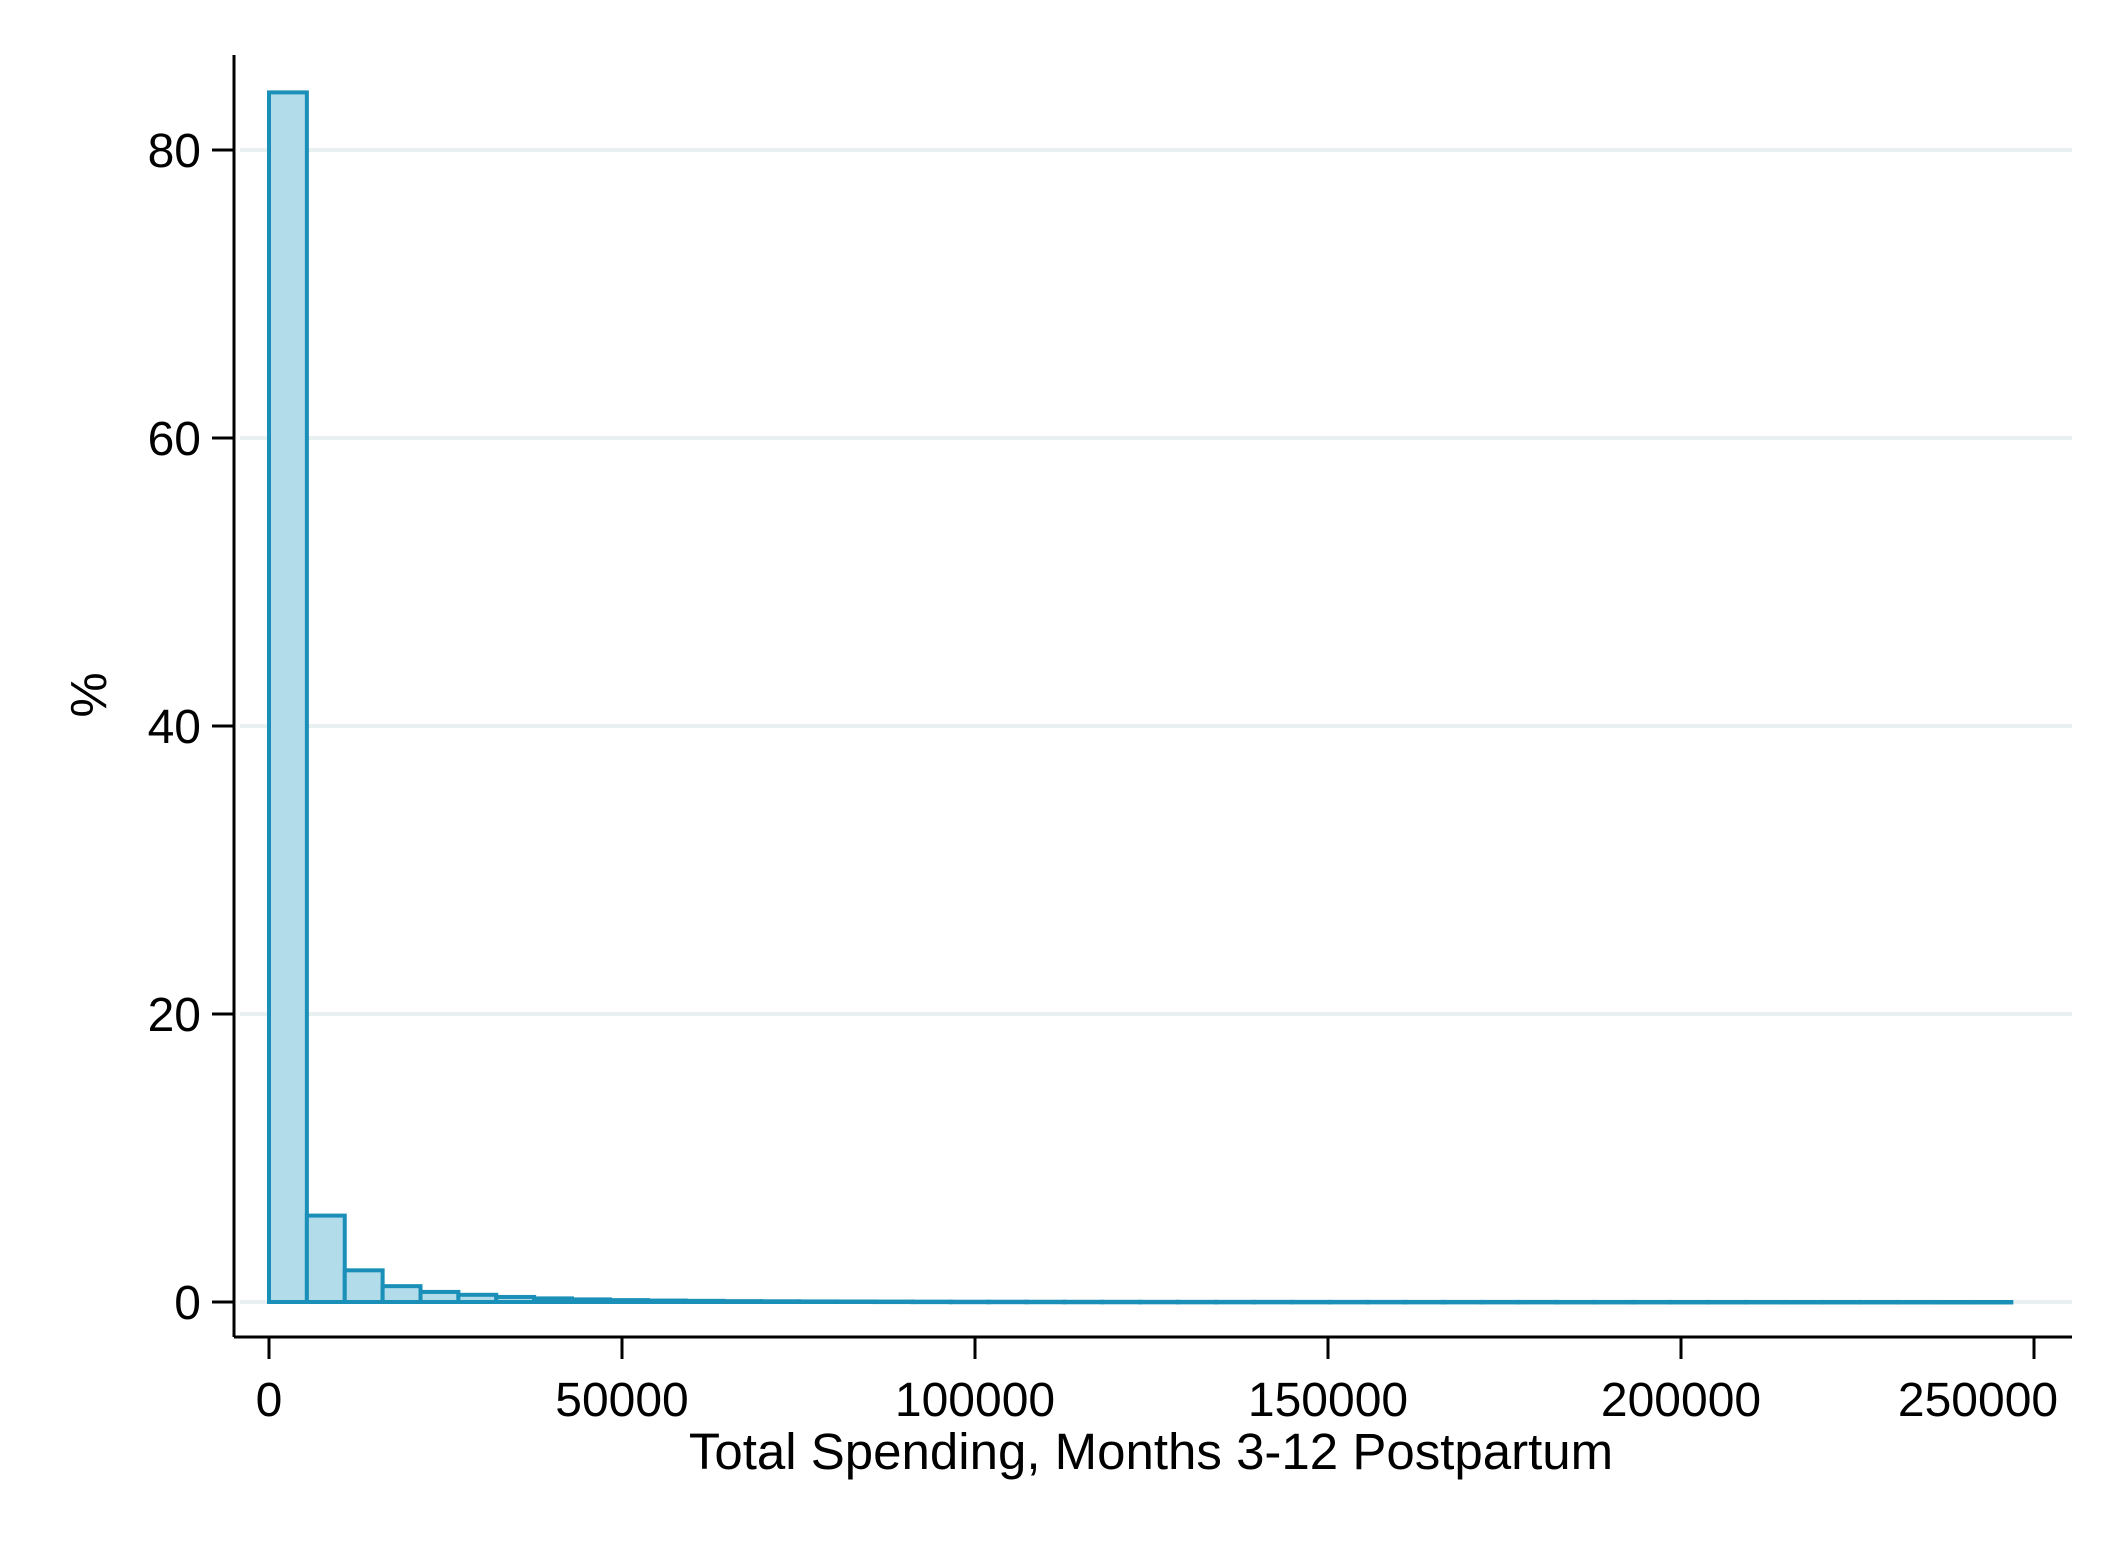 This screenshot has width=2124, height=1550. What do you see at coordinates (1978, 1400) in the screenshot?
I see `x-tick-label: 250000` at bounding box center [1978, 1400].